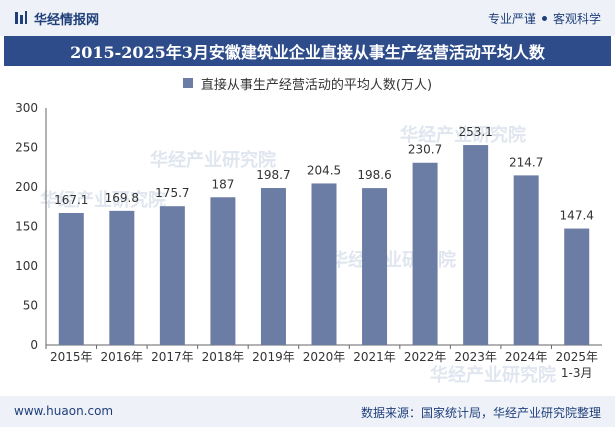 This screenshot has height=427, width=615. I want to click on y-tick-label: 0, so click(34, 345).